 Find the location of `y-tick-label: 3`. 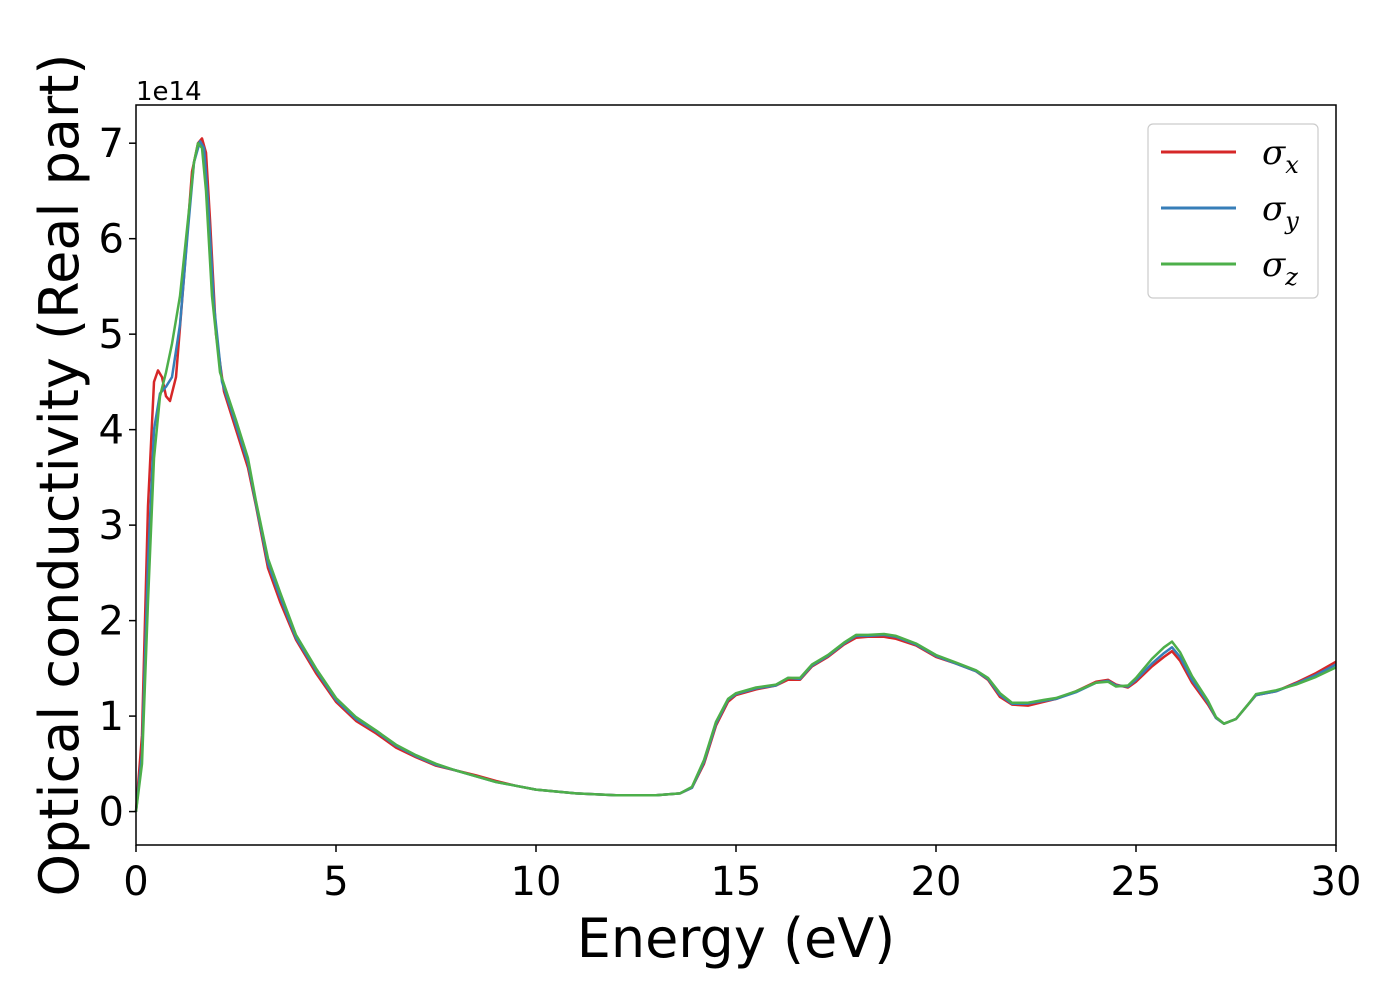

y-tick-label: 3 is located at coordinates (111, 526).